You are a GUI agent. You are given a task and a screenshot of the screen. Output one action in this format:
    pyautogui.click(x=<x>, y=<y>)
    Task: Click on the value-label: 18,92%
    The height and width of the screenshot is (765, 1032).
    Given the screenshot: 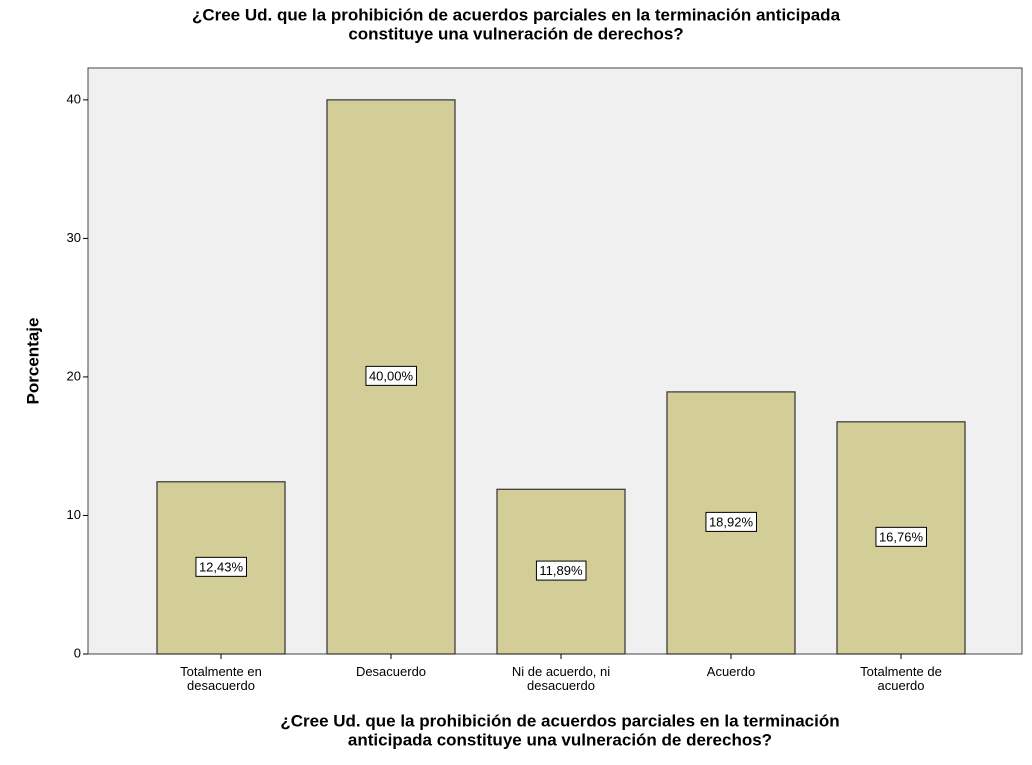 What is the action you would take?
    pyautogui.click(x=731, y=521)
    